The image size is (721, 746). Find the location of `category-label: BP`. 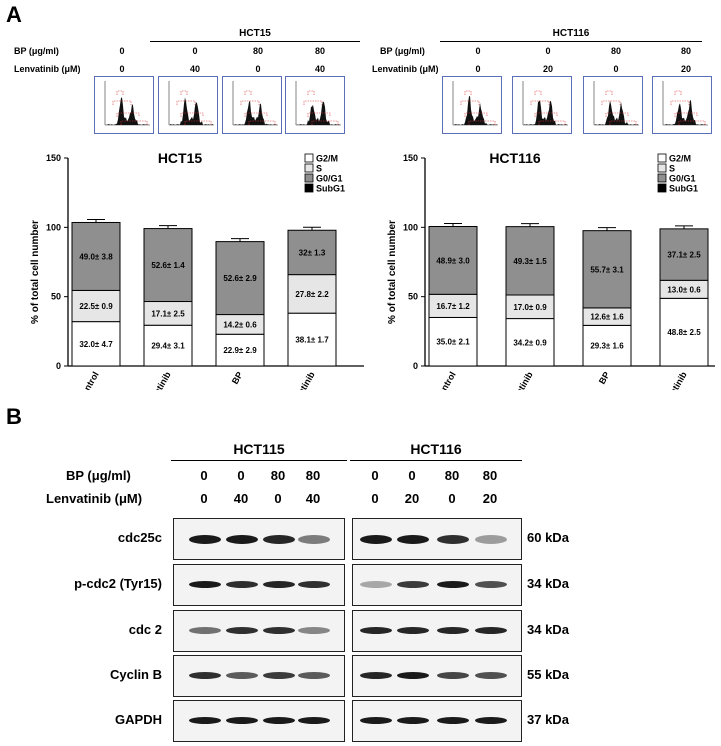

category-label: BP is located at coordinates (237, 378).